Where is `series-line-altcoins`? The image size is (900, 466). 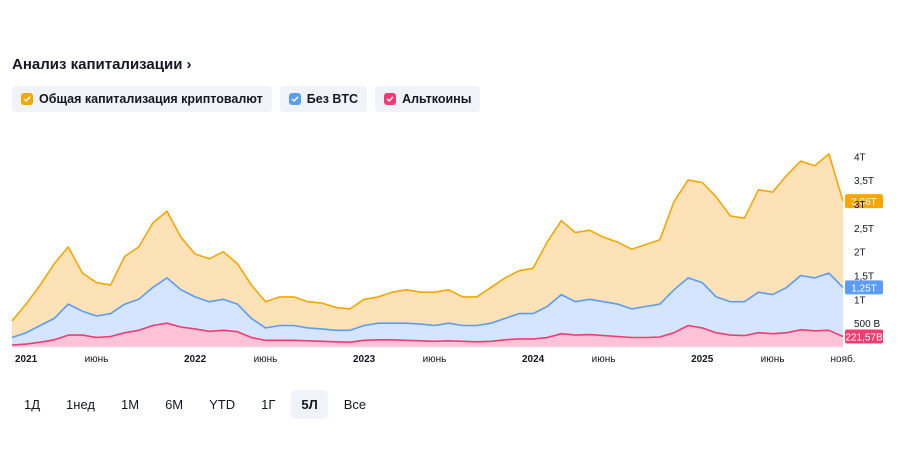 series-line-altcoins is located at coordinates (427, 334).